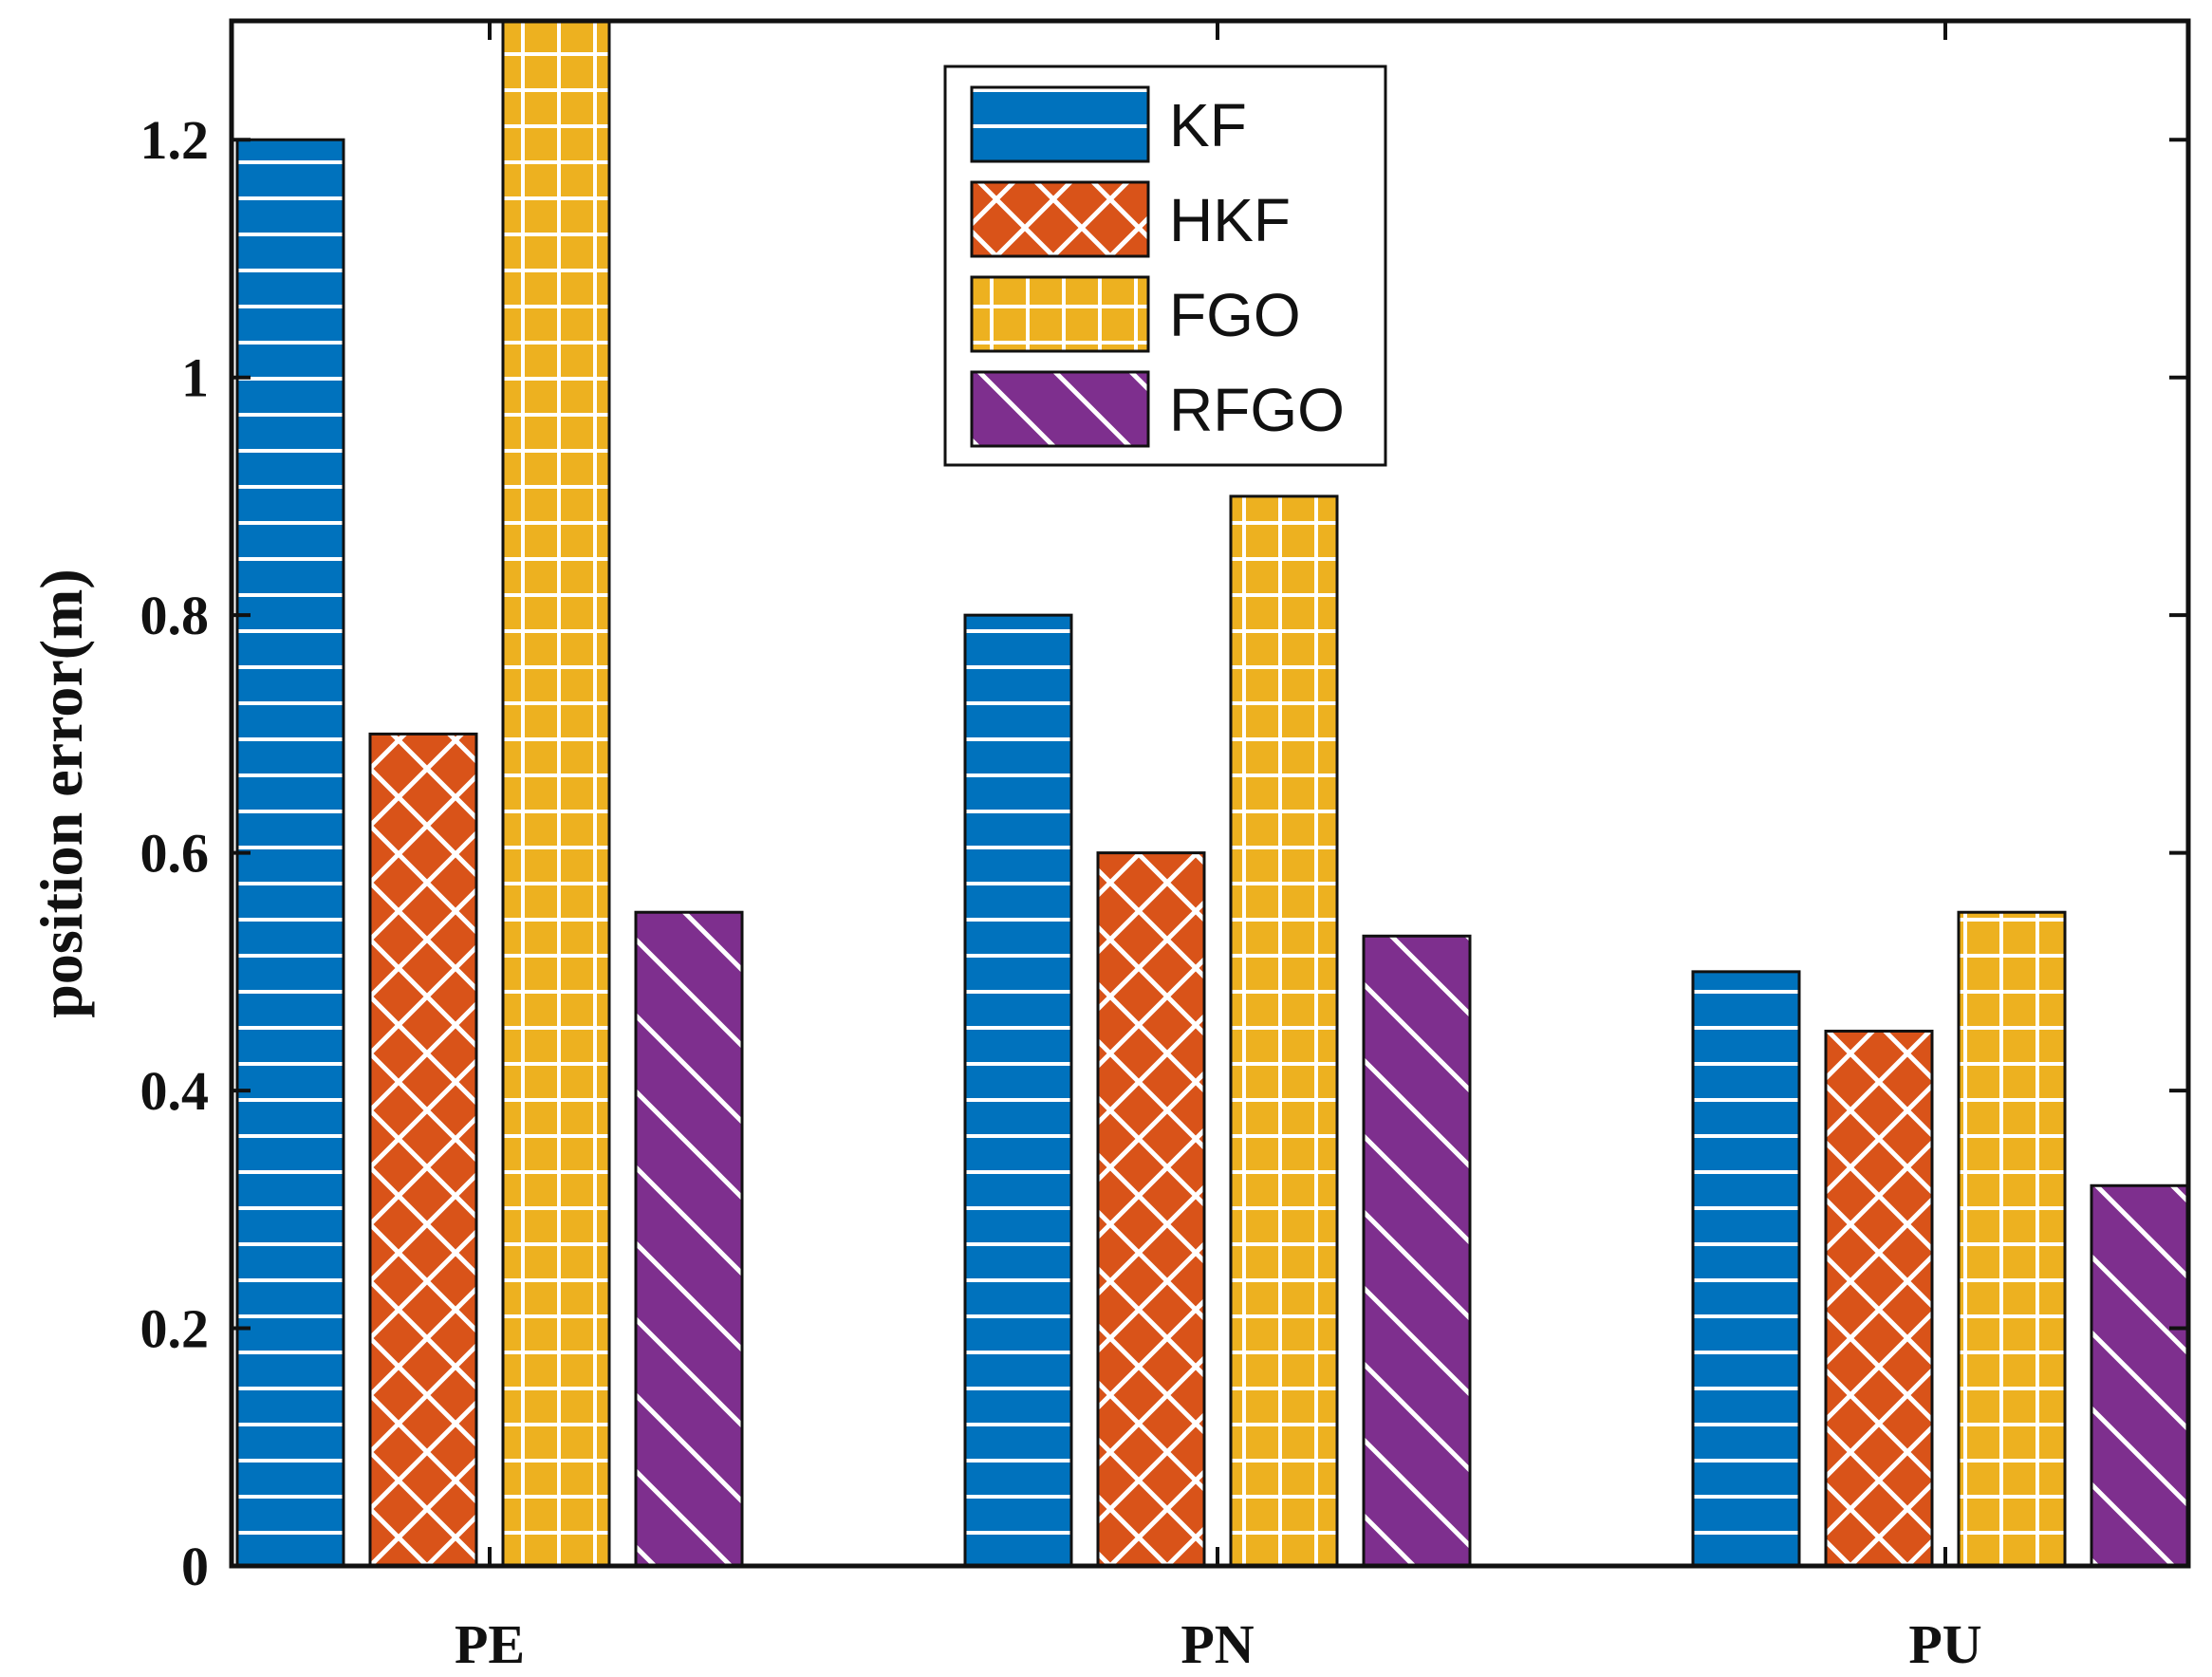 The image size is (2212, 1677). Describe the element at coordinates (1230, 220) in the screenshot. I see `legend-label-hkf: HKF` at that location.